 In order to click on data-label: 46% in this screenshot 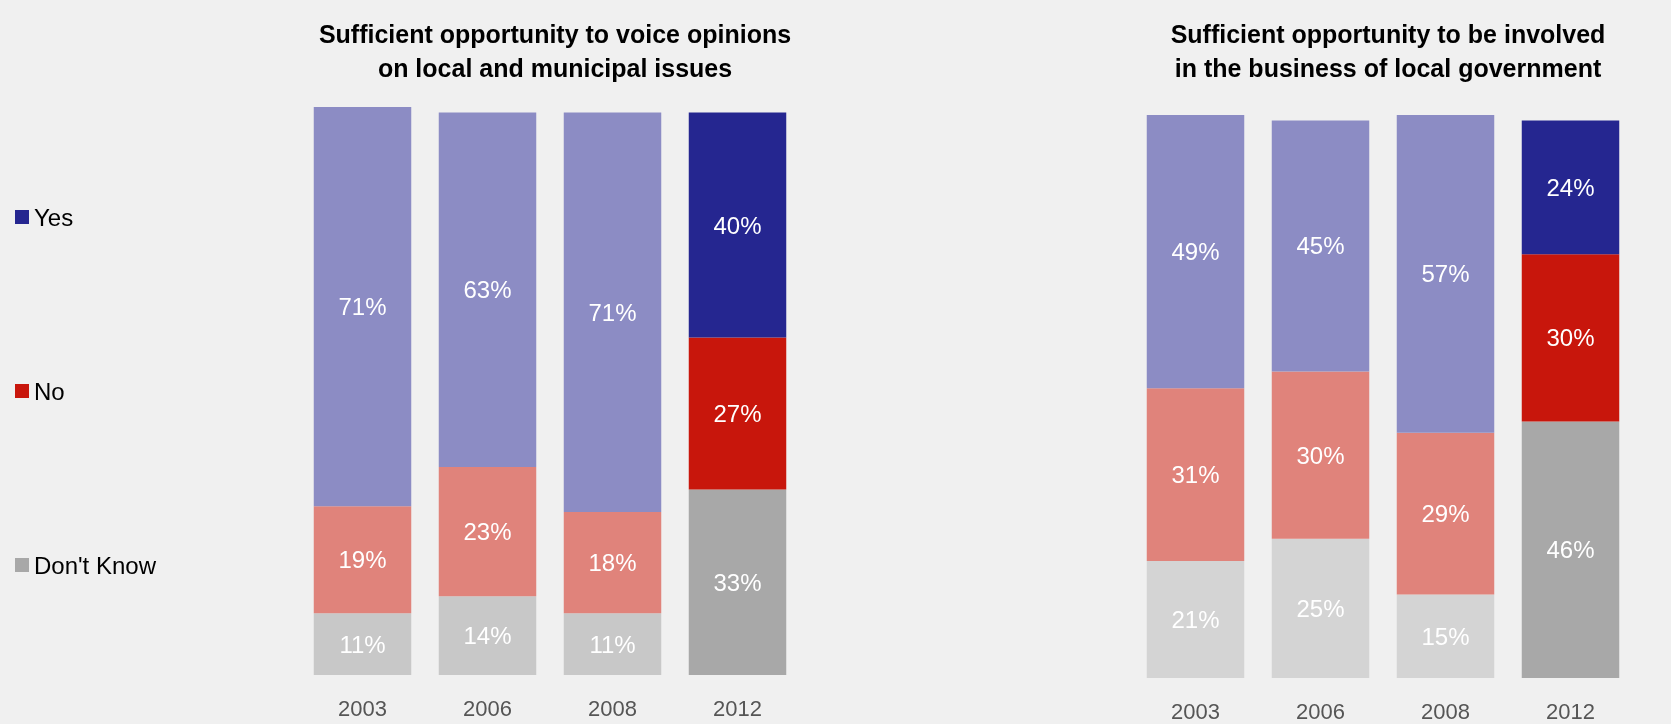, I will do `click(1570, 550)`.